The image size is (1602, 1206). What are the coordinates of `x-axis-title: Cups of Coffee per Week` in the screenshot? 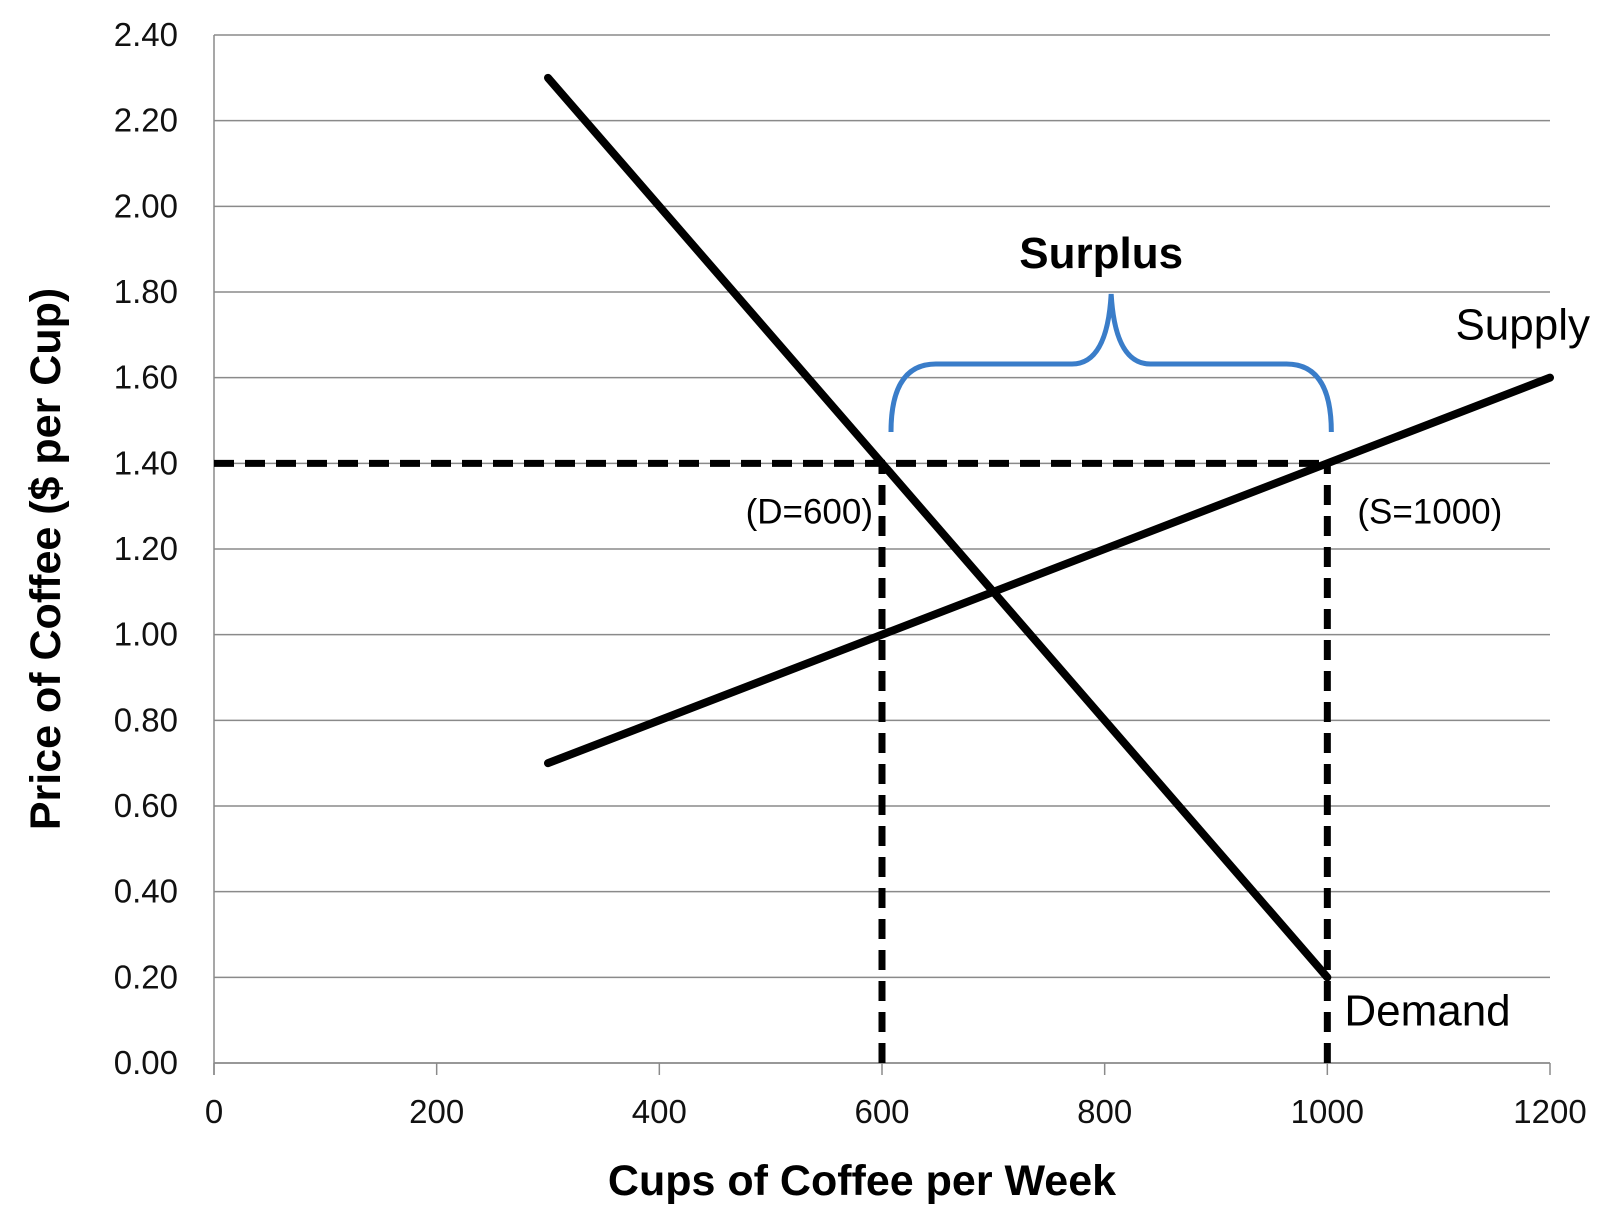 It's located at (862, 1181).